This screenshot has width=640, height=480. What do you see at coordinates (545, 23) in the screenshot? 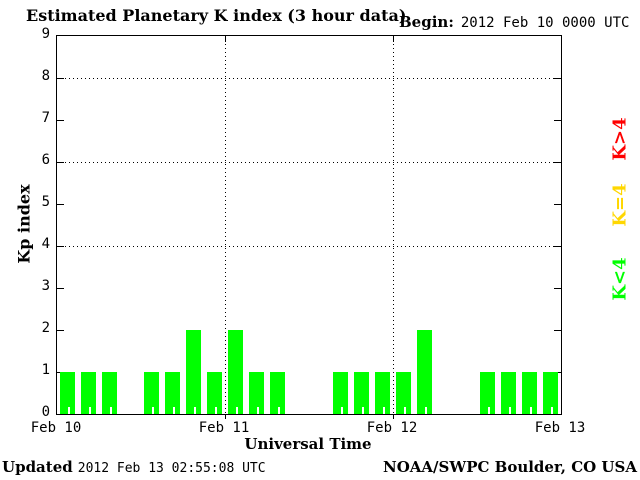
I see `begin-value: 2012 Feb 10 0000 UTC` at bounding box center [545, 23].